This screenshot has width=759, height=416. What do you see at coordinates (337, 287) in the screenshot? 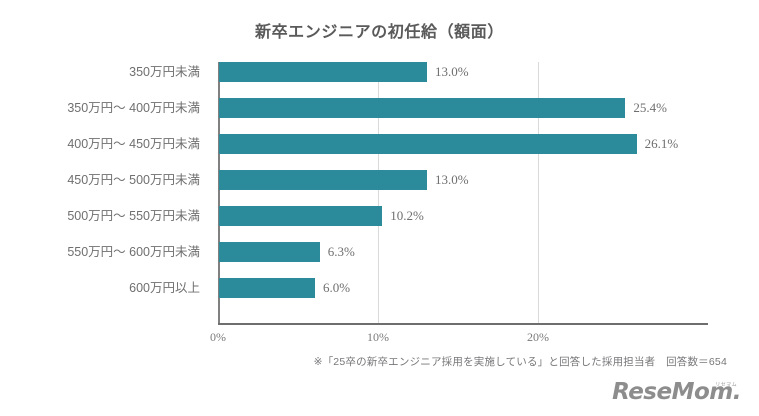
I see `bar-value-label: 6.0%` at bounding box center [337, 287].